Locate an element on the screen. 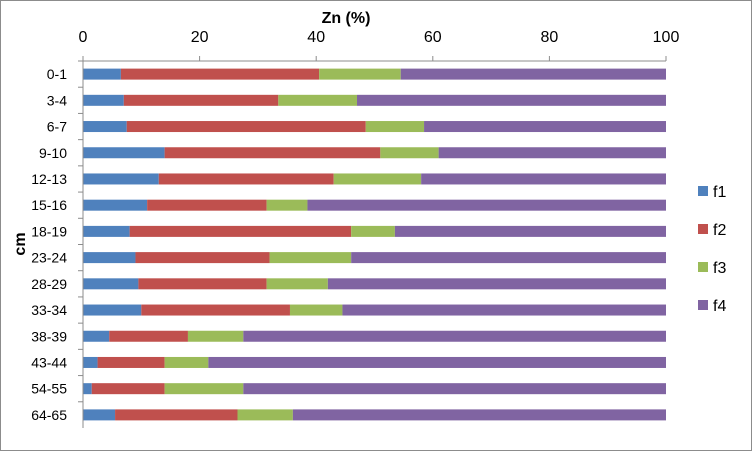 The height and width of the screenshot is (455, 752). y-category-label: 33-34 is located at coordinates (49, 310).